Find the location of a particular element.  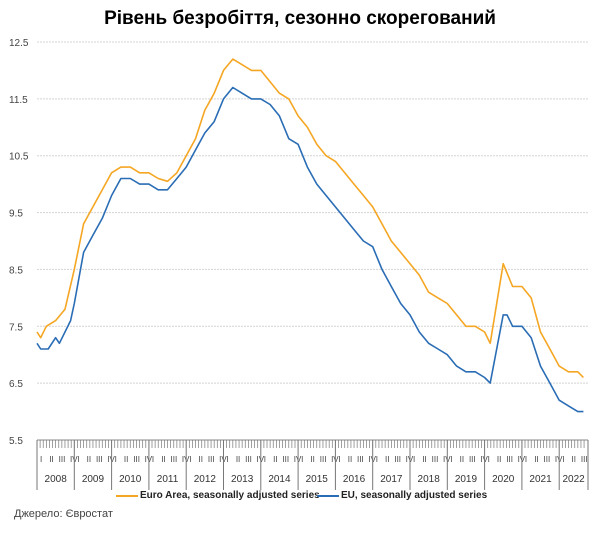

y-tick-label: 7.5 is located at coordinates (16, 327).